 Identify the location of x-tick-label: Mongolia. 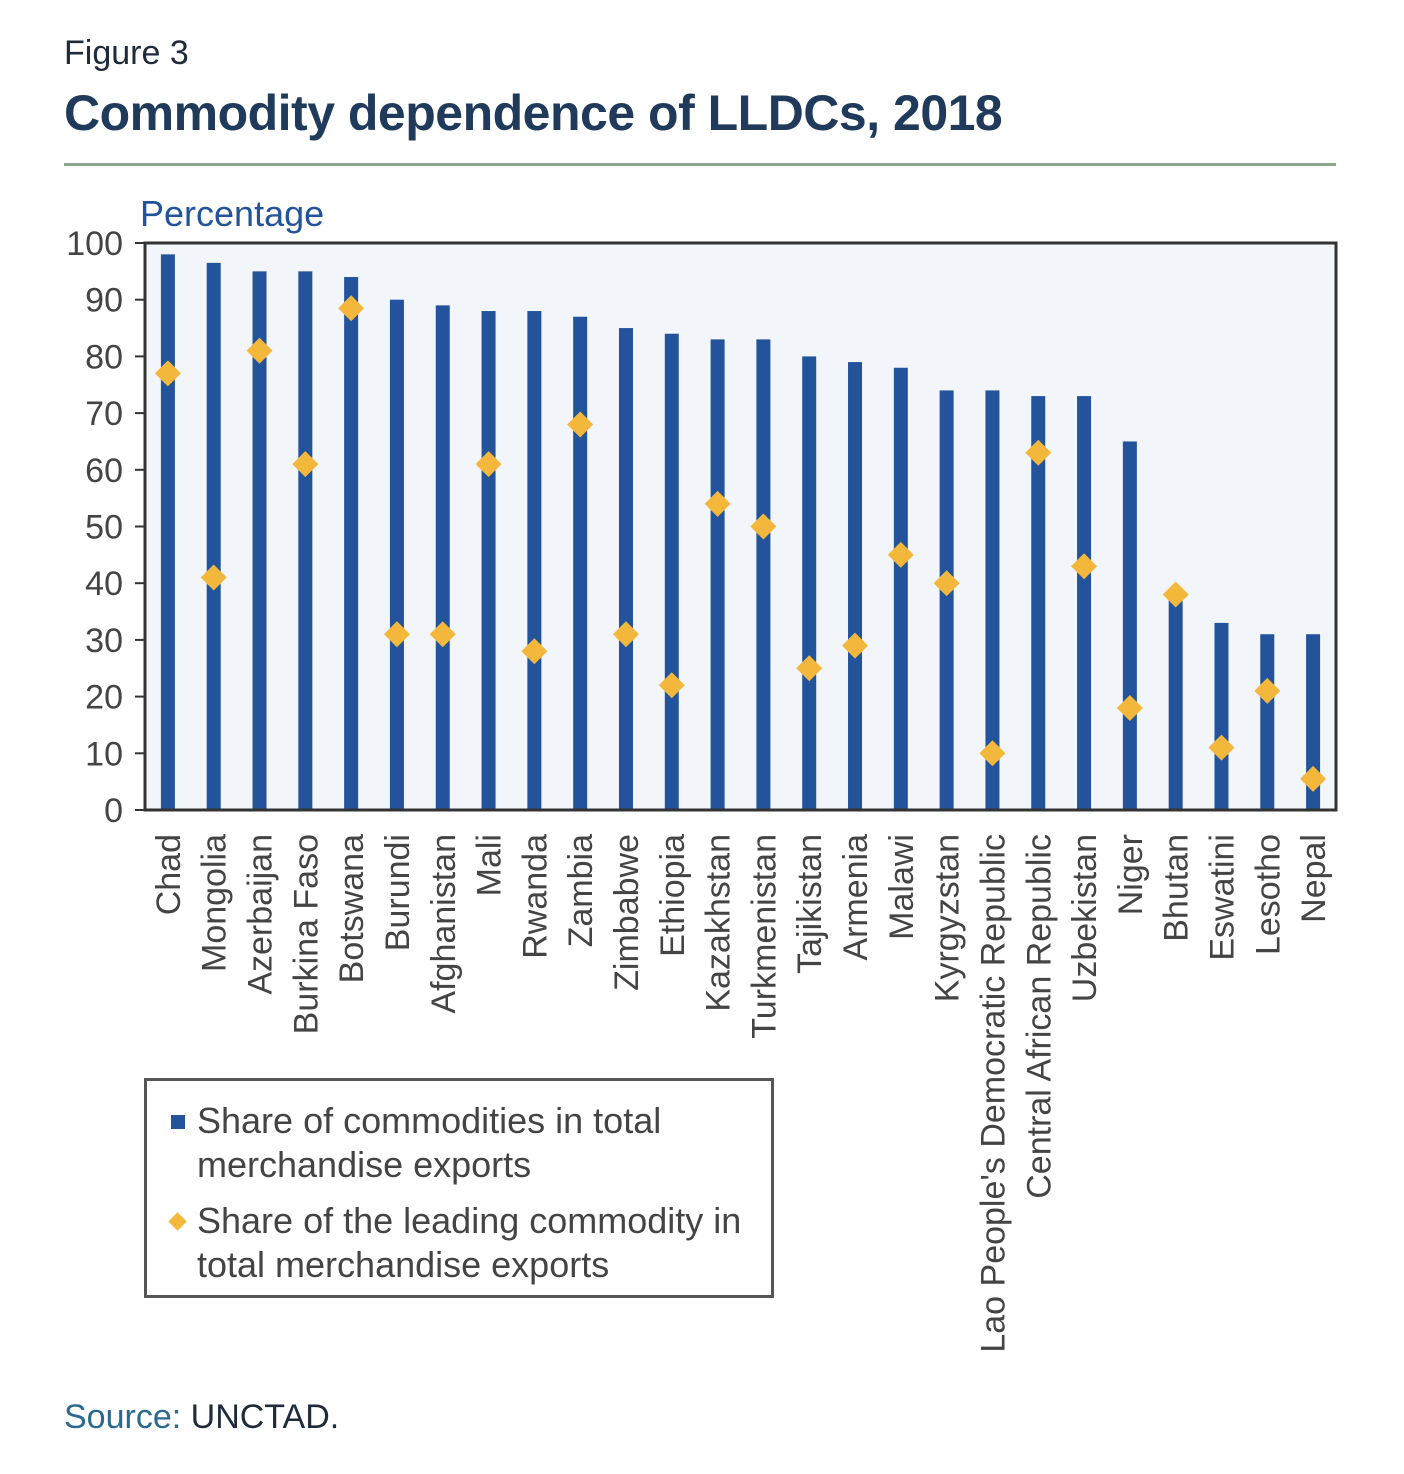
(215, 903).